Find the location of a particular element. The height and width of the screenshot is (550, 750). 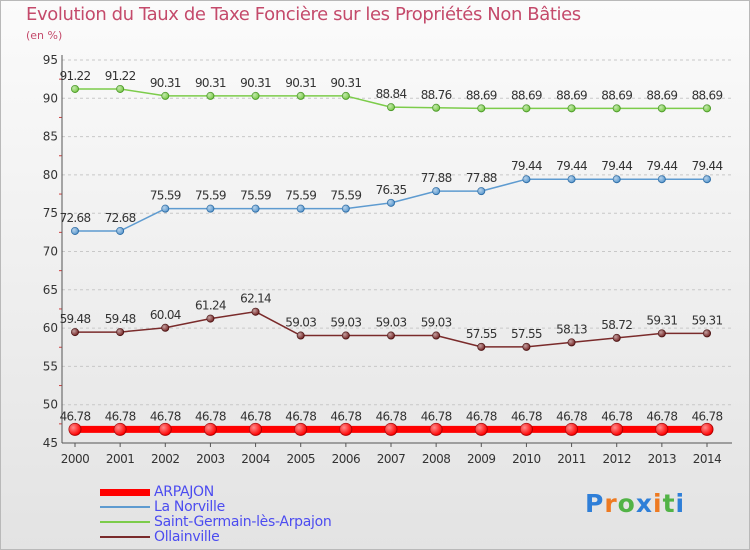

legend-swatch-la-norville is located at coordinates (125, 507).